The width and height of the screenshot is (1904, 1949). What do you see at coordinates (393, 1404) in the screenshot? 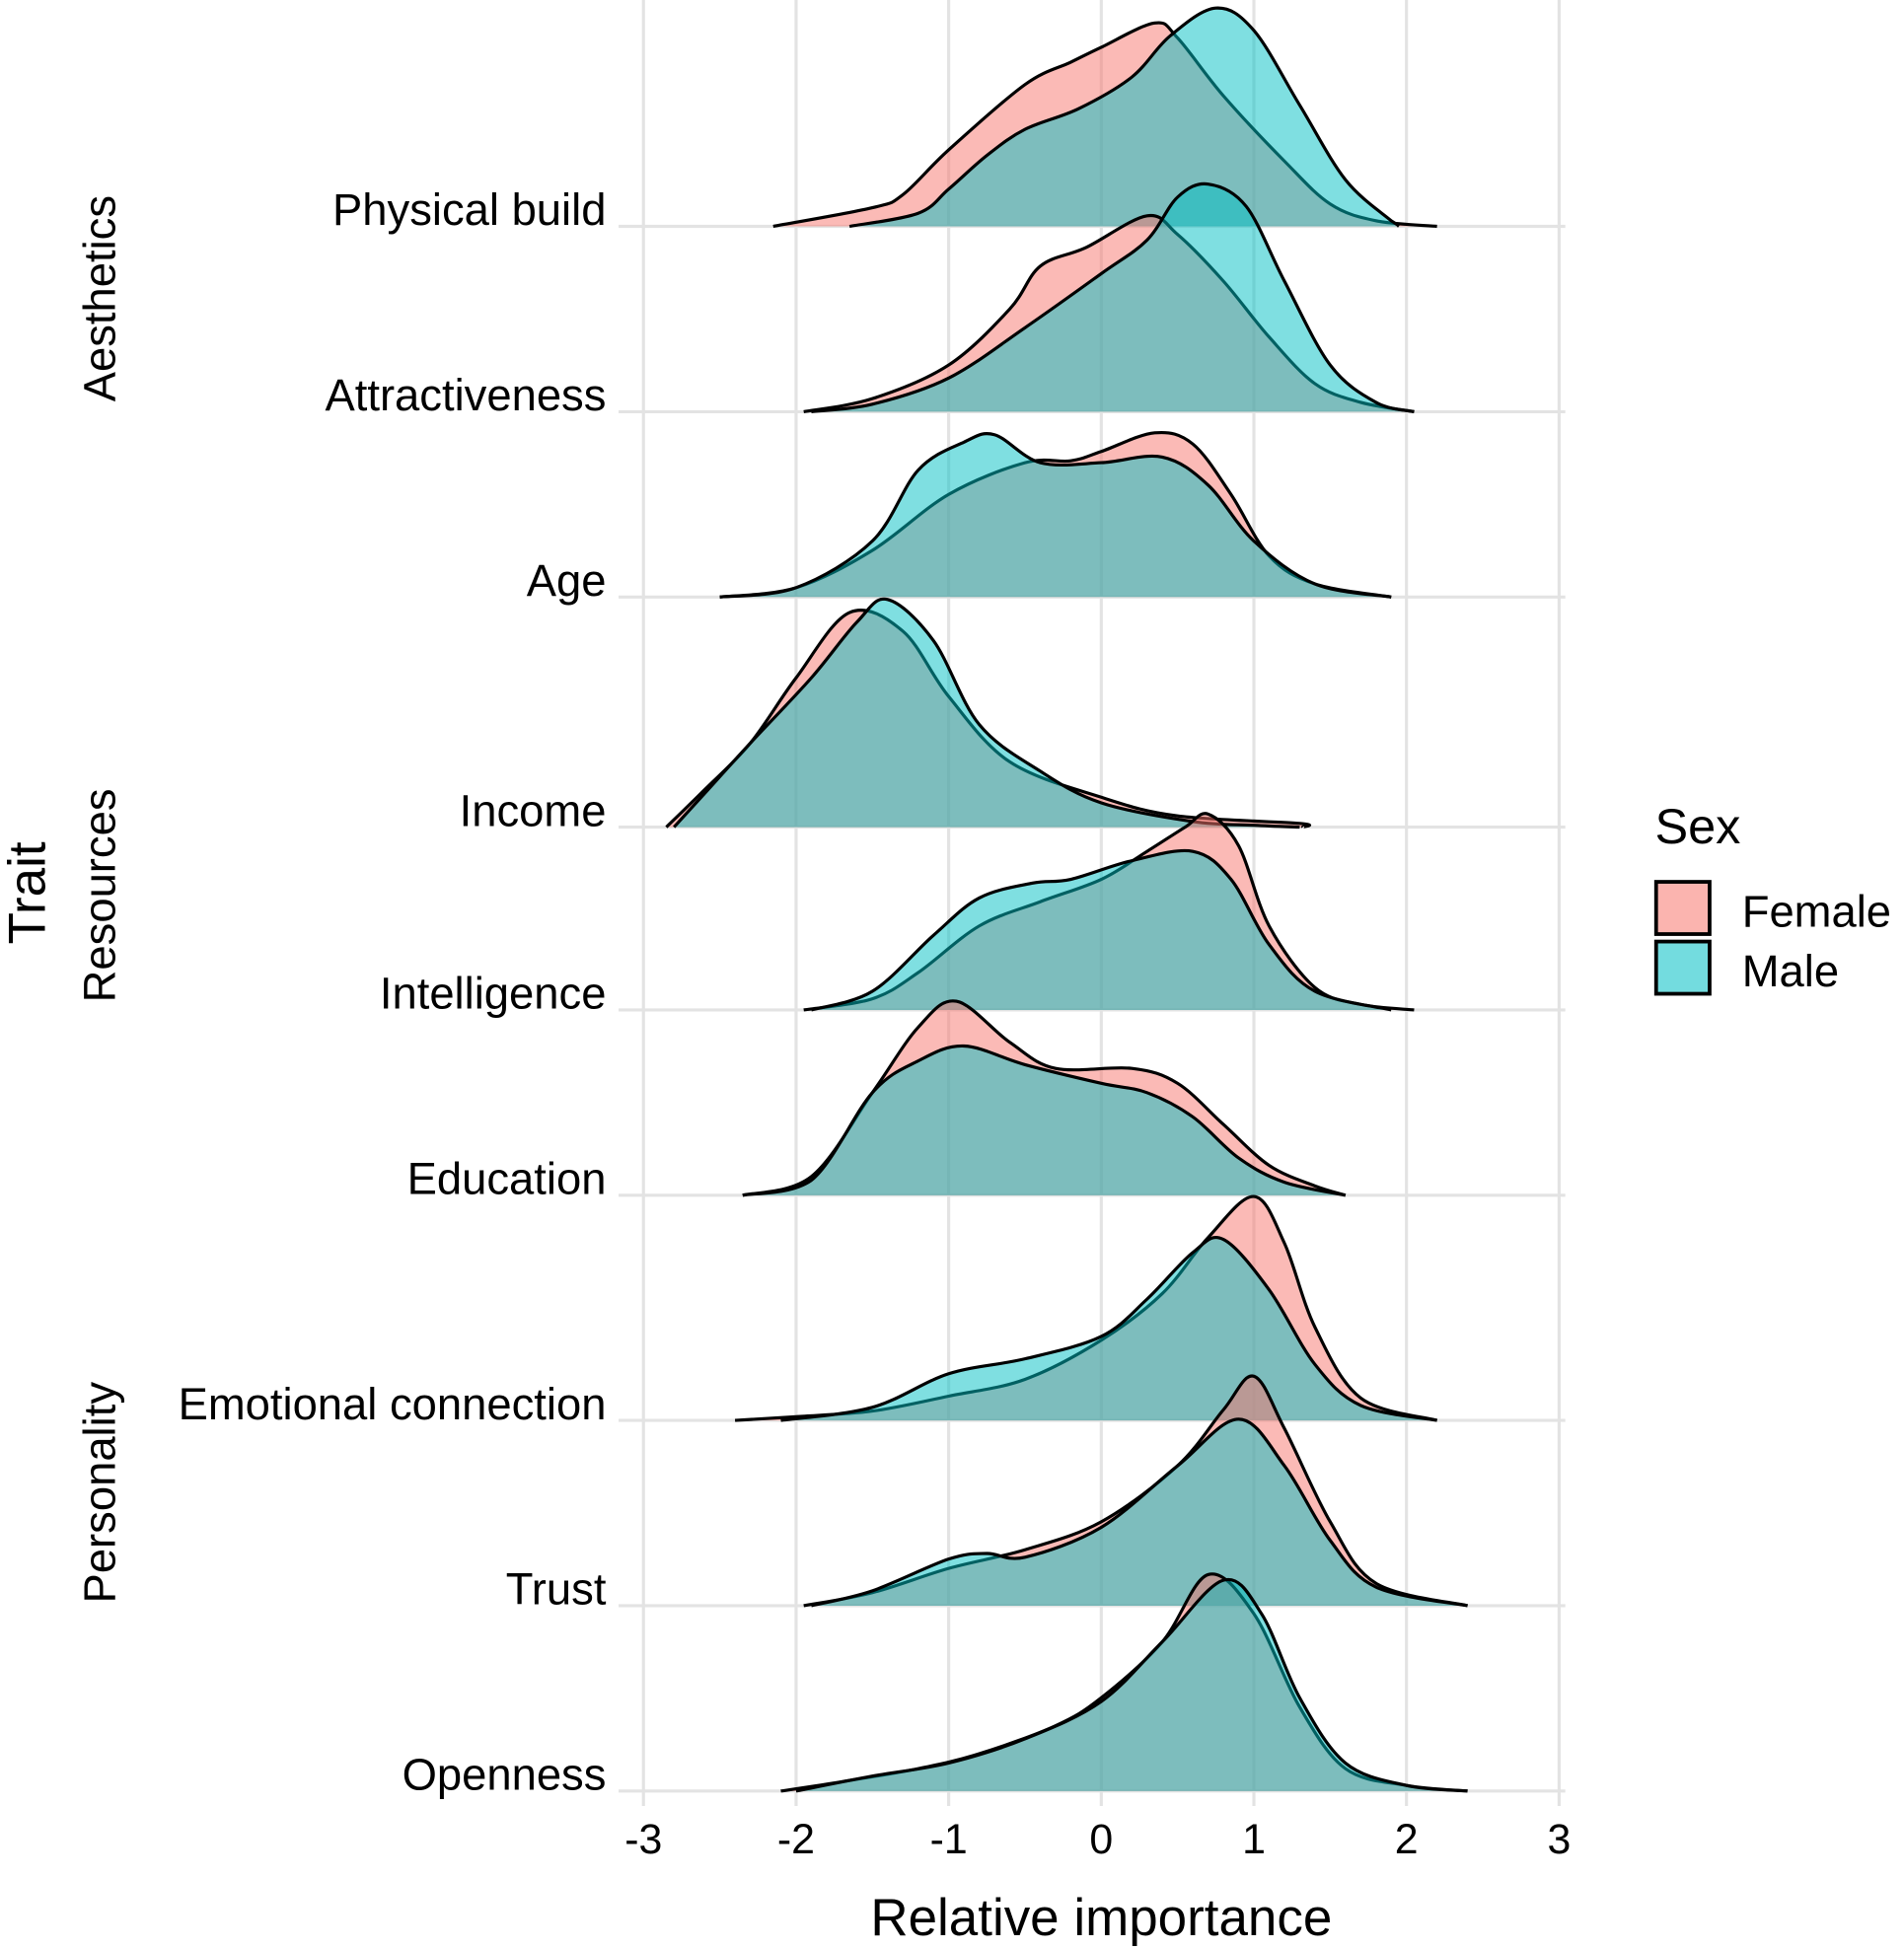
I see `y-tick-label: Emotional connection` at bounding box center [393, 1404].